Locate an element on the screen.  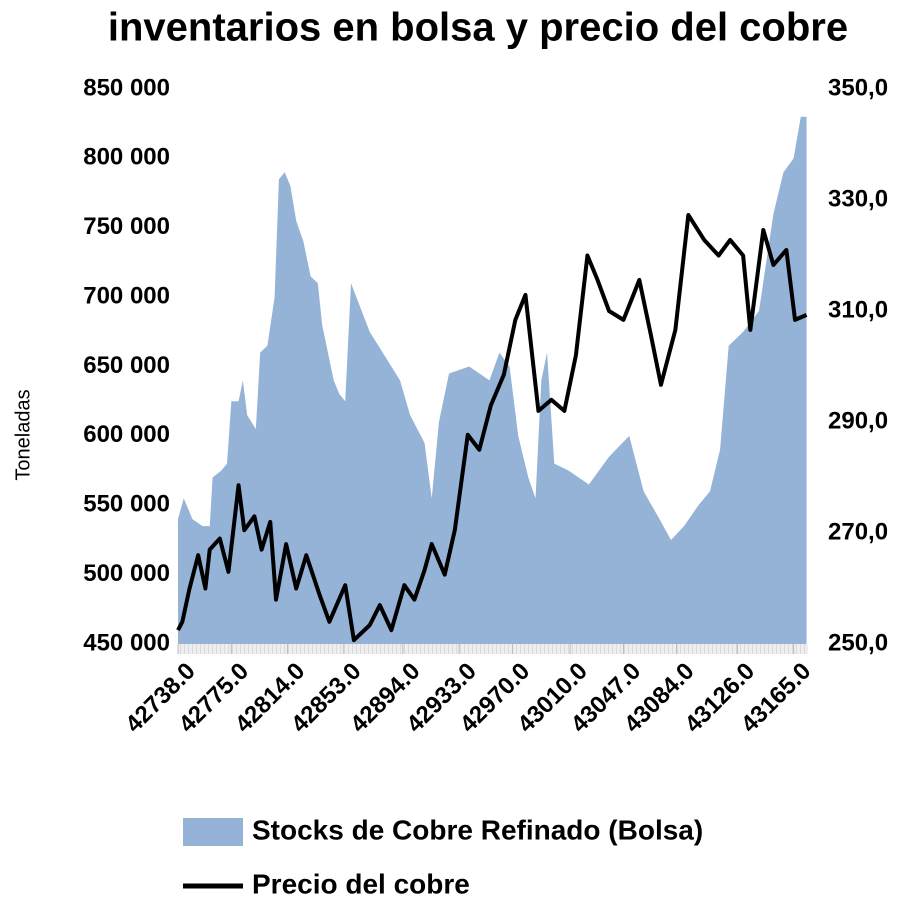
y-tick-label: 450 000 is located at coordinates (126, 642).